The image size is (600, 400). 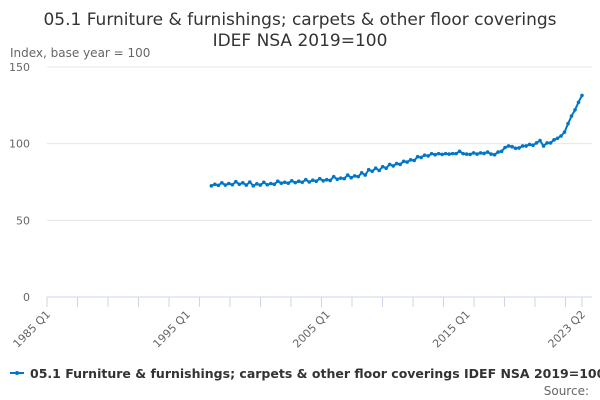 What do you see at coordinates (17, 373) in the screenshot?
I see `legend-marker-icon` at bounding box center [17, 373].